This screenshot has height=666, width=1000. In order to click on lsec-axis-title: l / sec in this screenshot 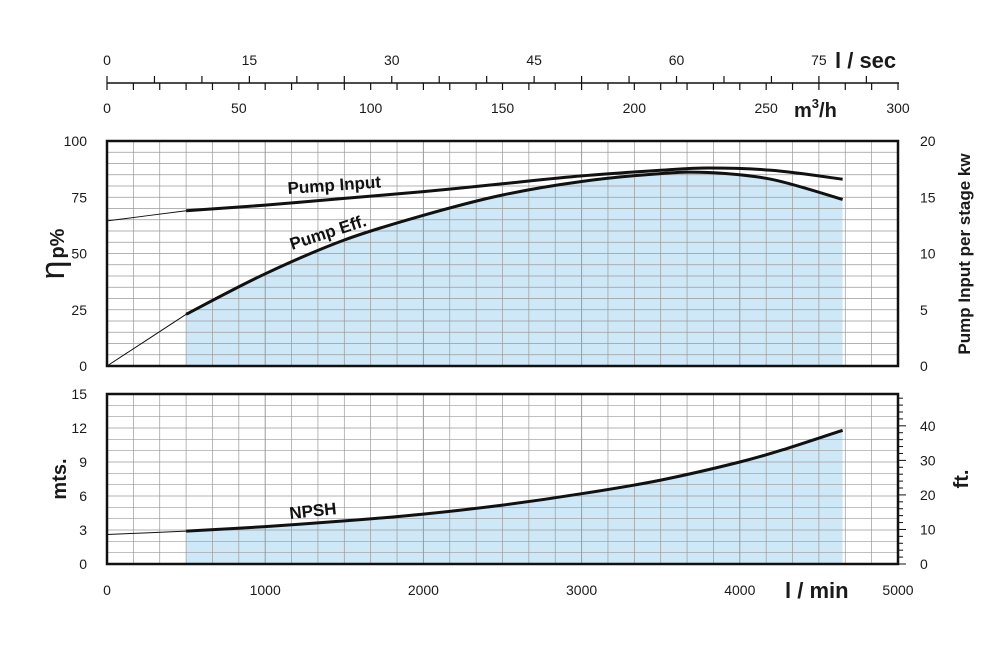, I will do `click(865, 60)`.